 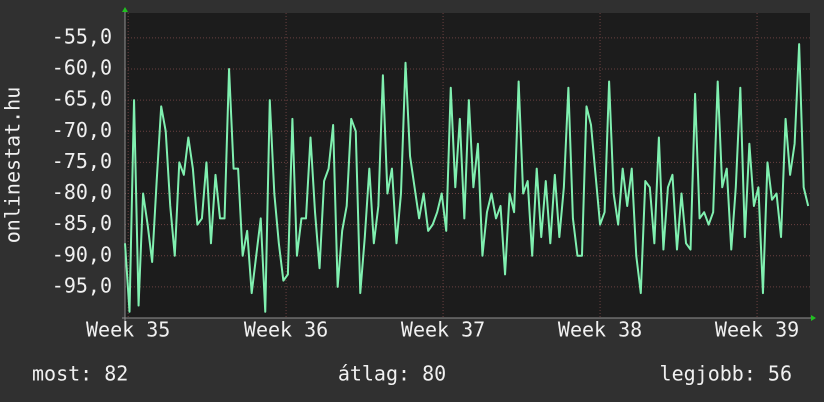 What do you see at coordinates (600, 330) in the screenshot?
I see `x-tick-label: Week 38` at bounding box center [600, 330].